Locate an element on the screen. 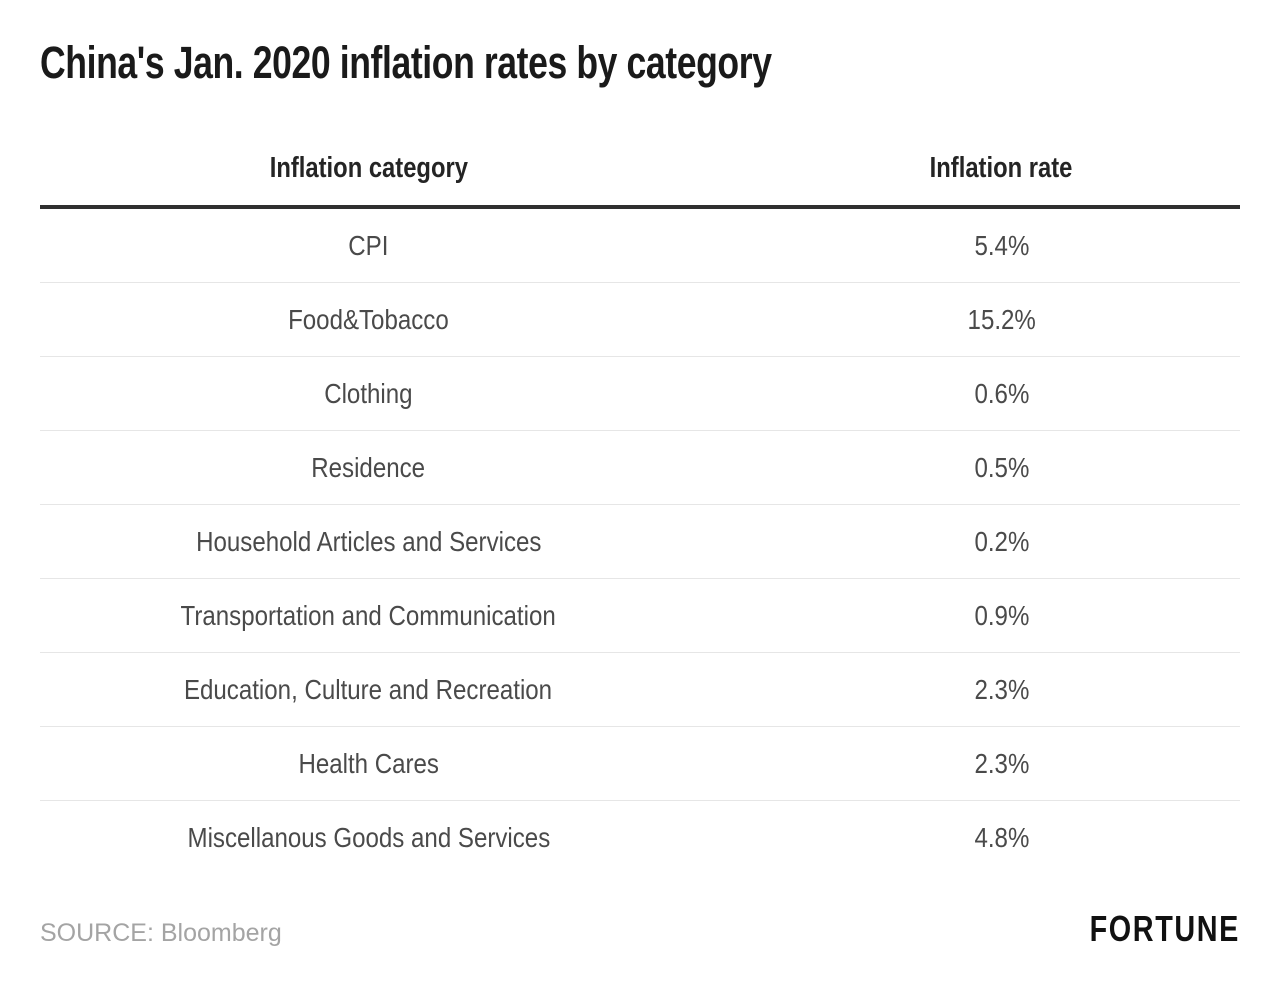  rate-cell: 5.4% is located at coordinates (1001, 245).